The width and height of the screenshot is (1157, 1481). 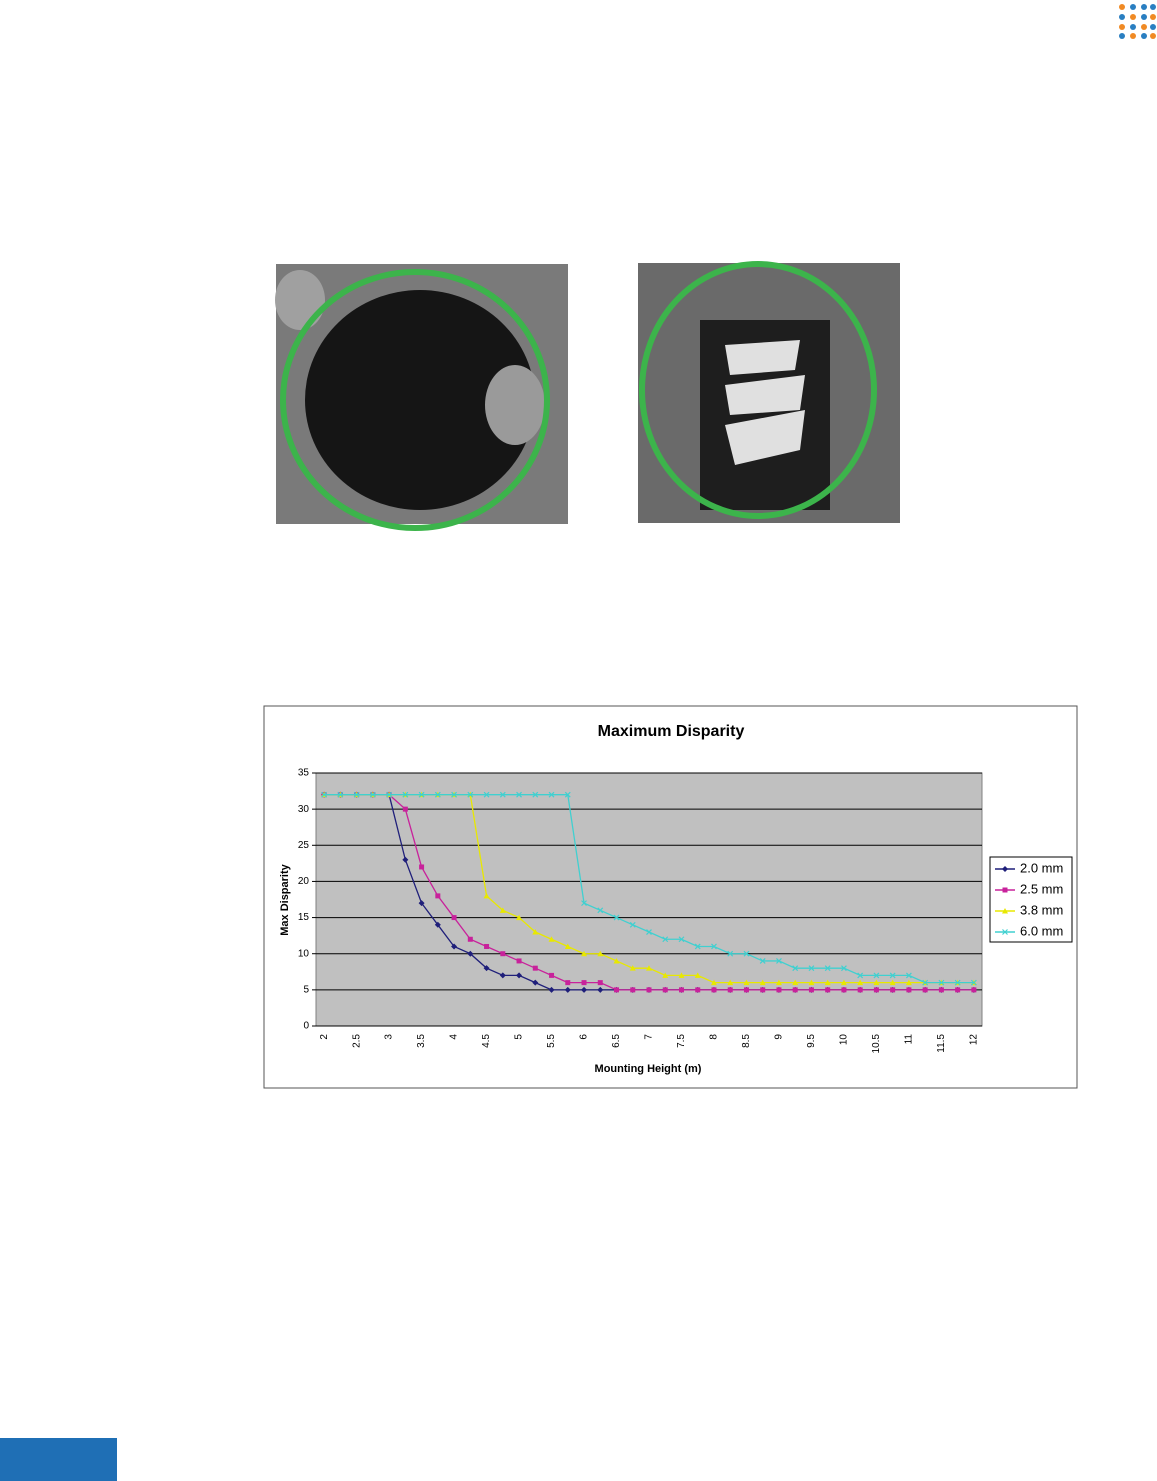 I want to click on x-tick-label: 11, so click(x=909, y=1039).